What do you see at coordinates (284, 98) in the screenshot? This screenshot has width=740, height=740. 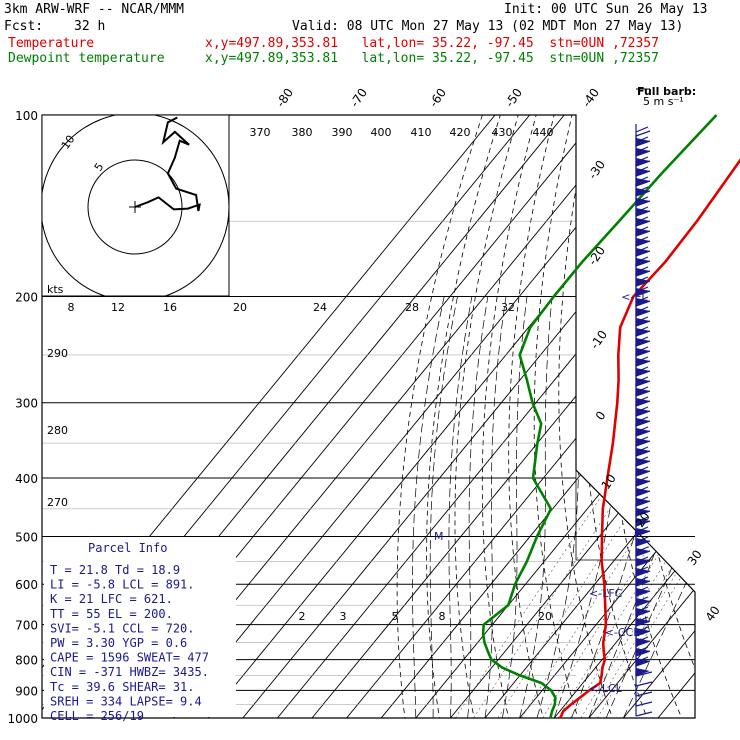 I see `isotherm-tick-label: -80` at bounding box center [284, 98].